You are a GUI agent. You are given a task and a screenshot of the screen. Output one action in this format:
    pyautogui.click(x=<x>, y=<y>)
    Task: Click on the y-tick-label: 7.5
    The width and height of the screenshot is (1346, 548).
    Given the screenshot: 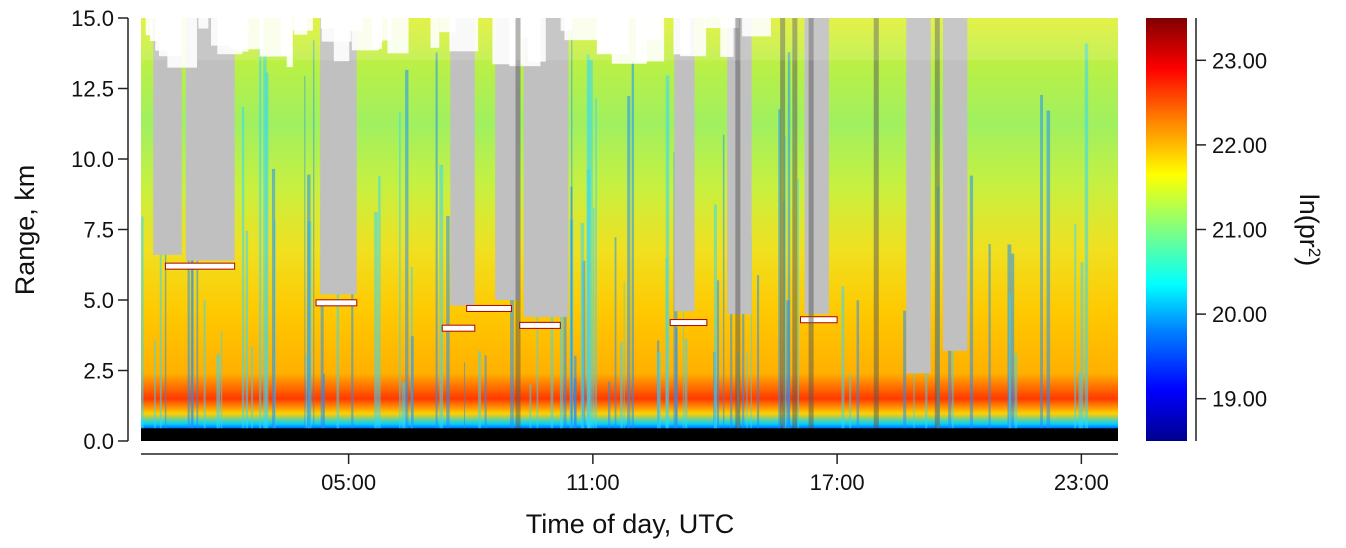 What is the action you would take?
    pyautogui.click(x=98, y=230)
    